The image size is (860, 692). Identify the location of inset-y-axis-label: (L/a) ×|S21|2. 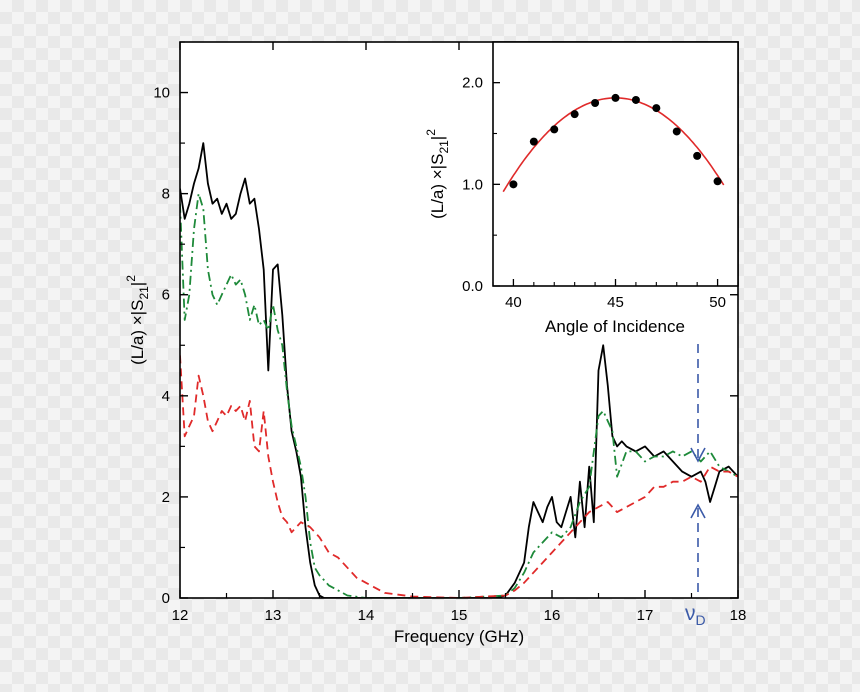
(437, 174).